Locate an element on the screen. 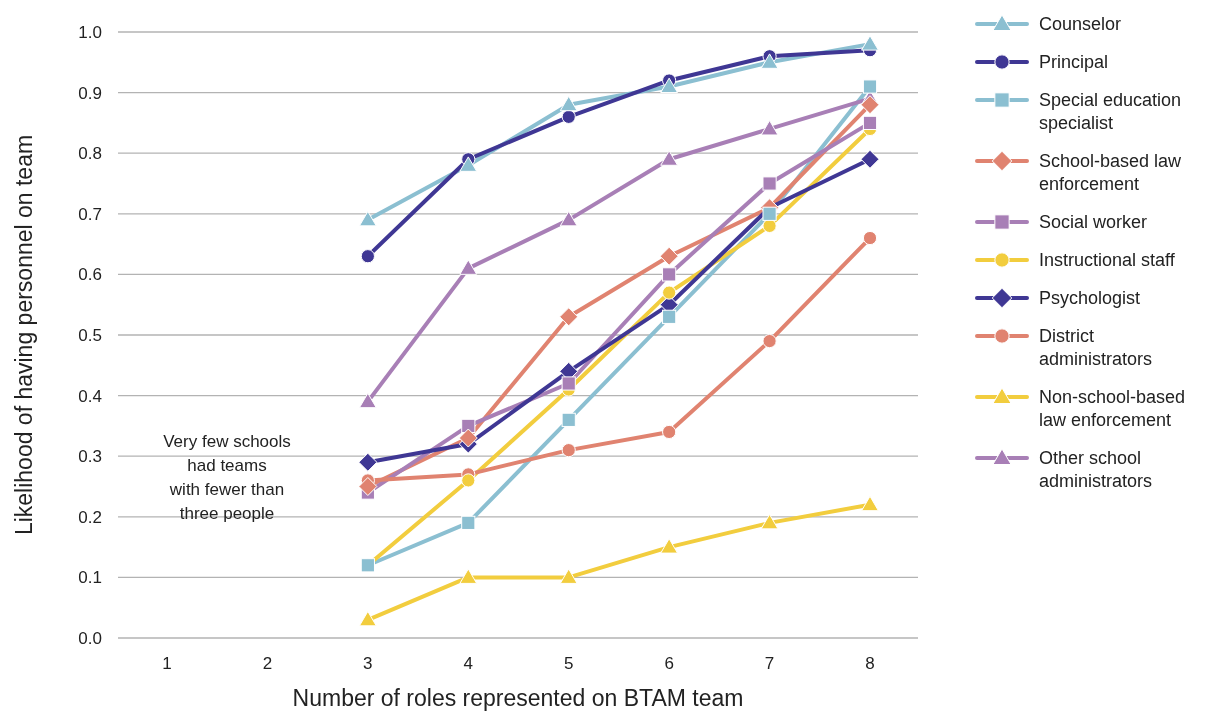 The height and width of the screenshot is (715, 1219). legend-label: Social worker is located at coordinates (1093, 222).